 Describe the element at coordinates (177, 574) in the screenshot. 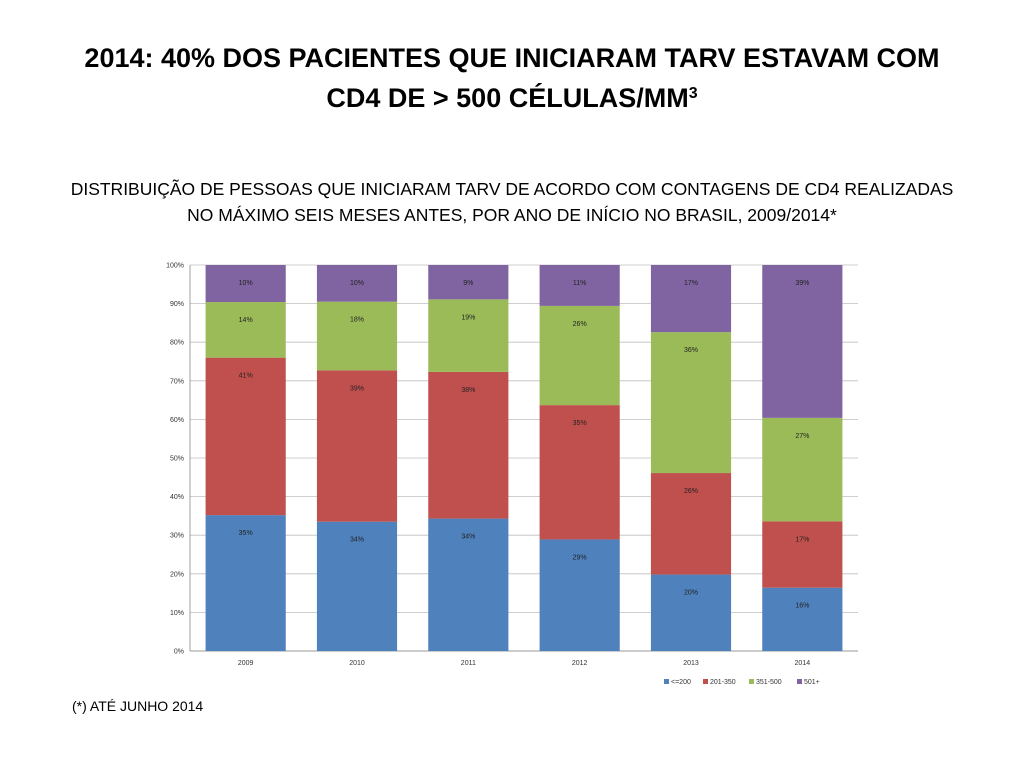

I see `y-tick-label: 20%` at that location.